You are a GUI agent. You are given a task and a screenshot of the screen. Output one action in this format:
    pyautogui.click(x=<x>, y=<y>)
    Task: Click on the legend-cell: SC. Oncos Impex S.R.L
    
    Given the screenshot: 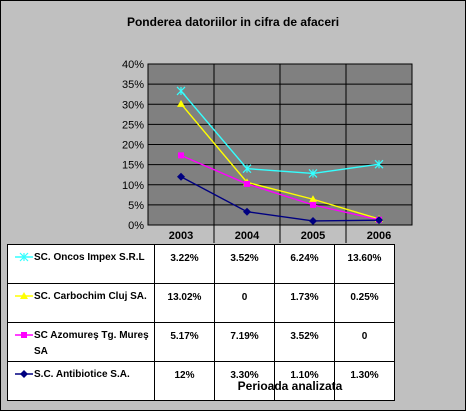 What is the action you would take?
    pyautogui.click(x=81, y=264)
    